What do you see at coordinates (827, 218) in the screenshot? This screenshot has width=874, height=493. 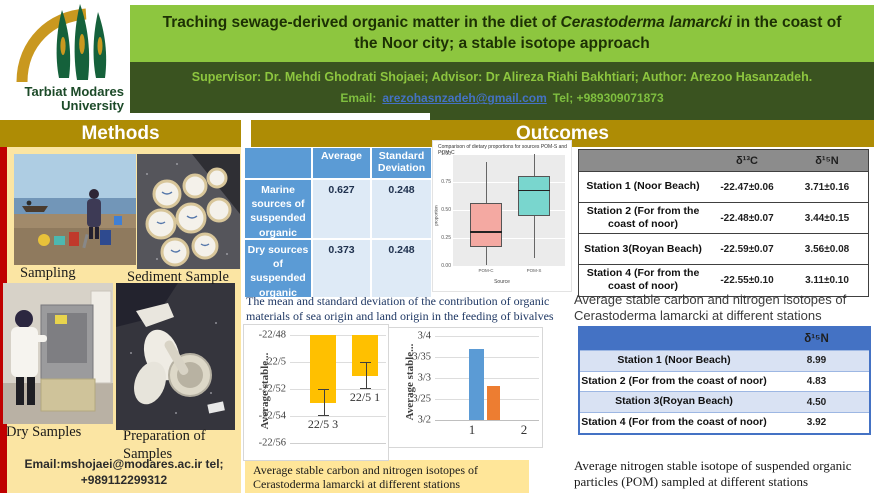 I see `n15-value: 3.44±0.15` at bounding box center [827, 218].